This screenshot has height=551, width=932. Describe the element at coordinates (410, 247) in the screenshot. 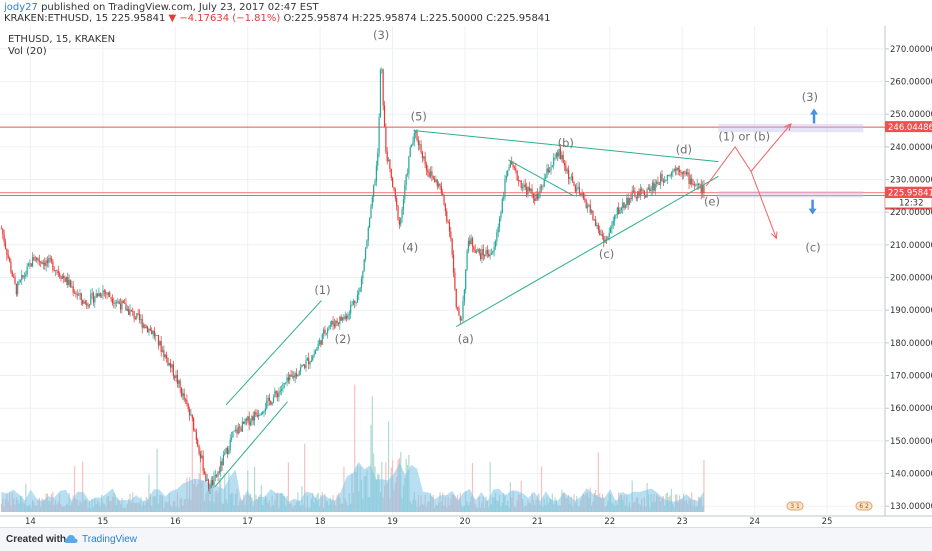

I see `wave-label: (4)` at that location.